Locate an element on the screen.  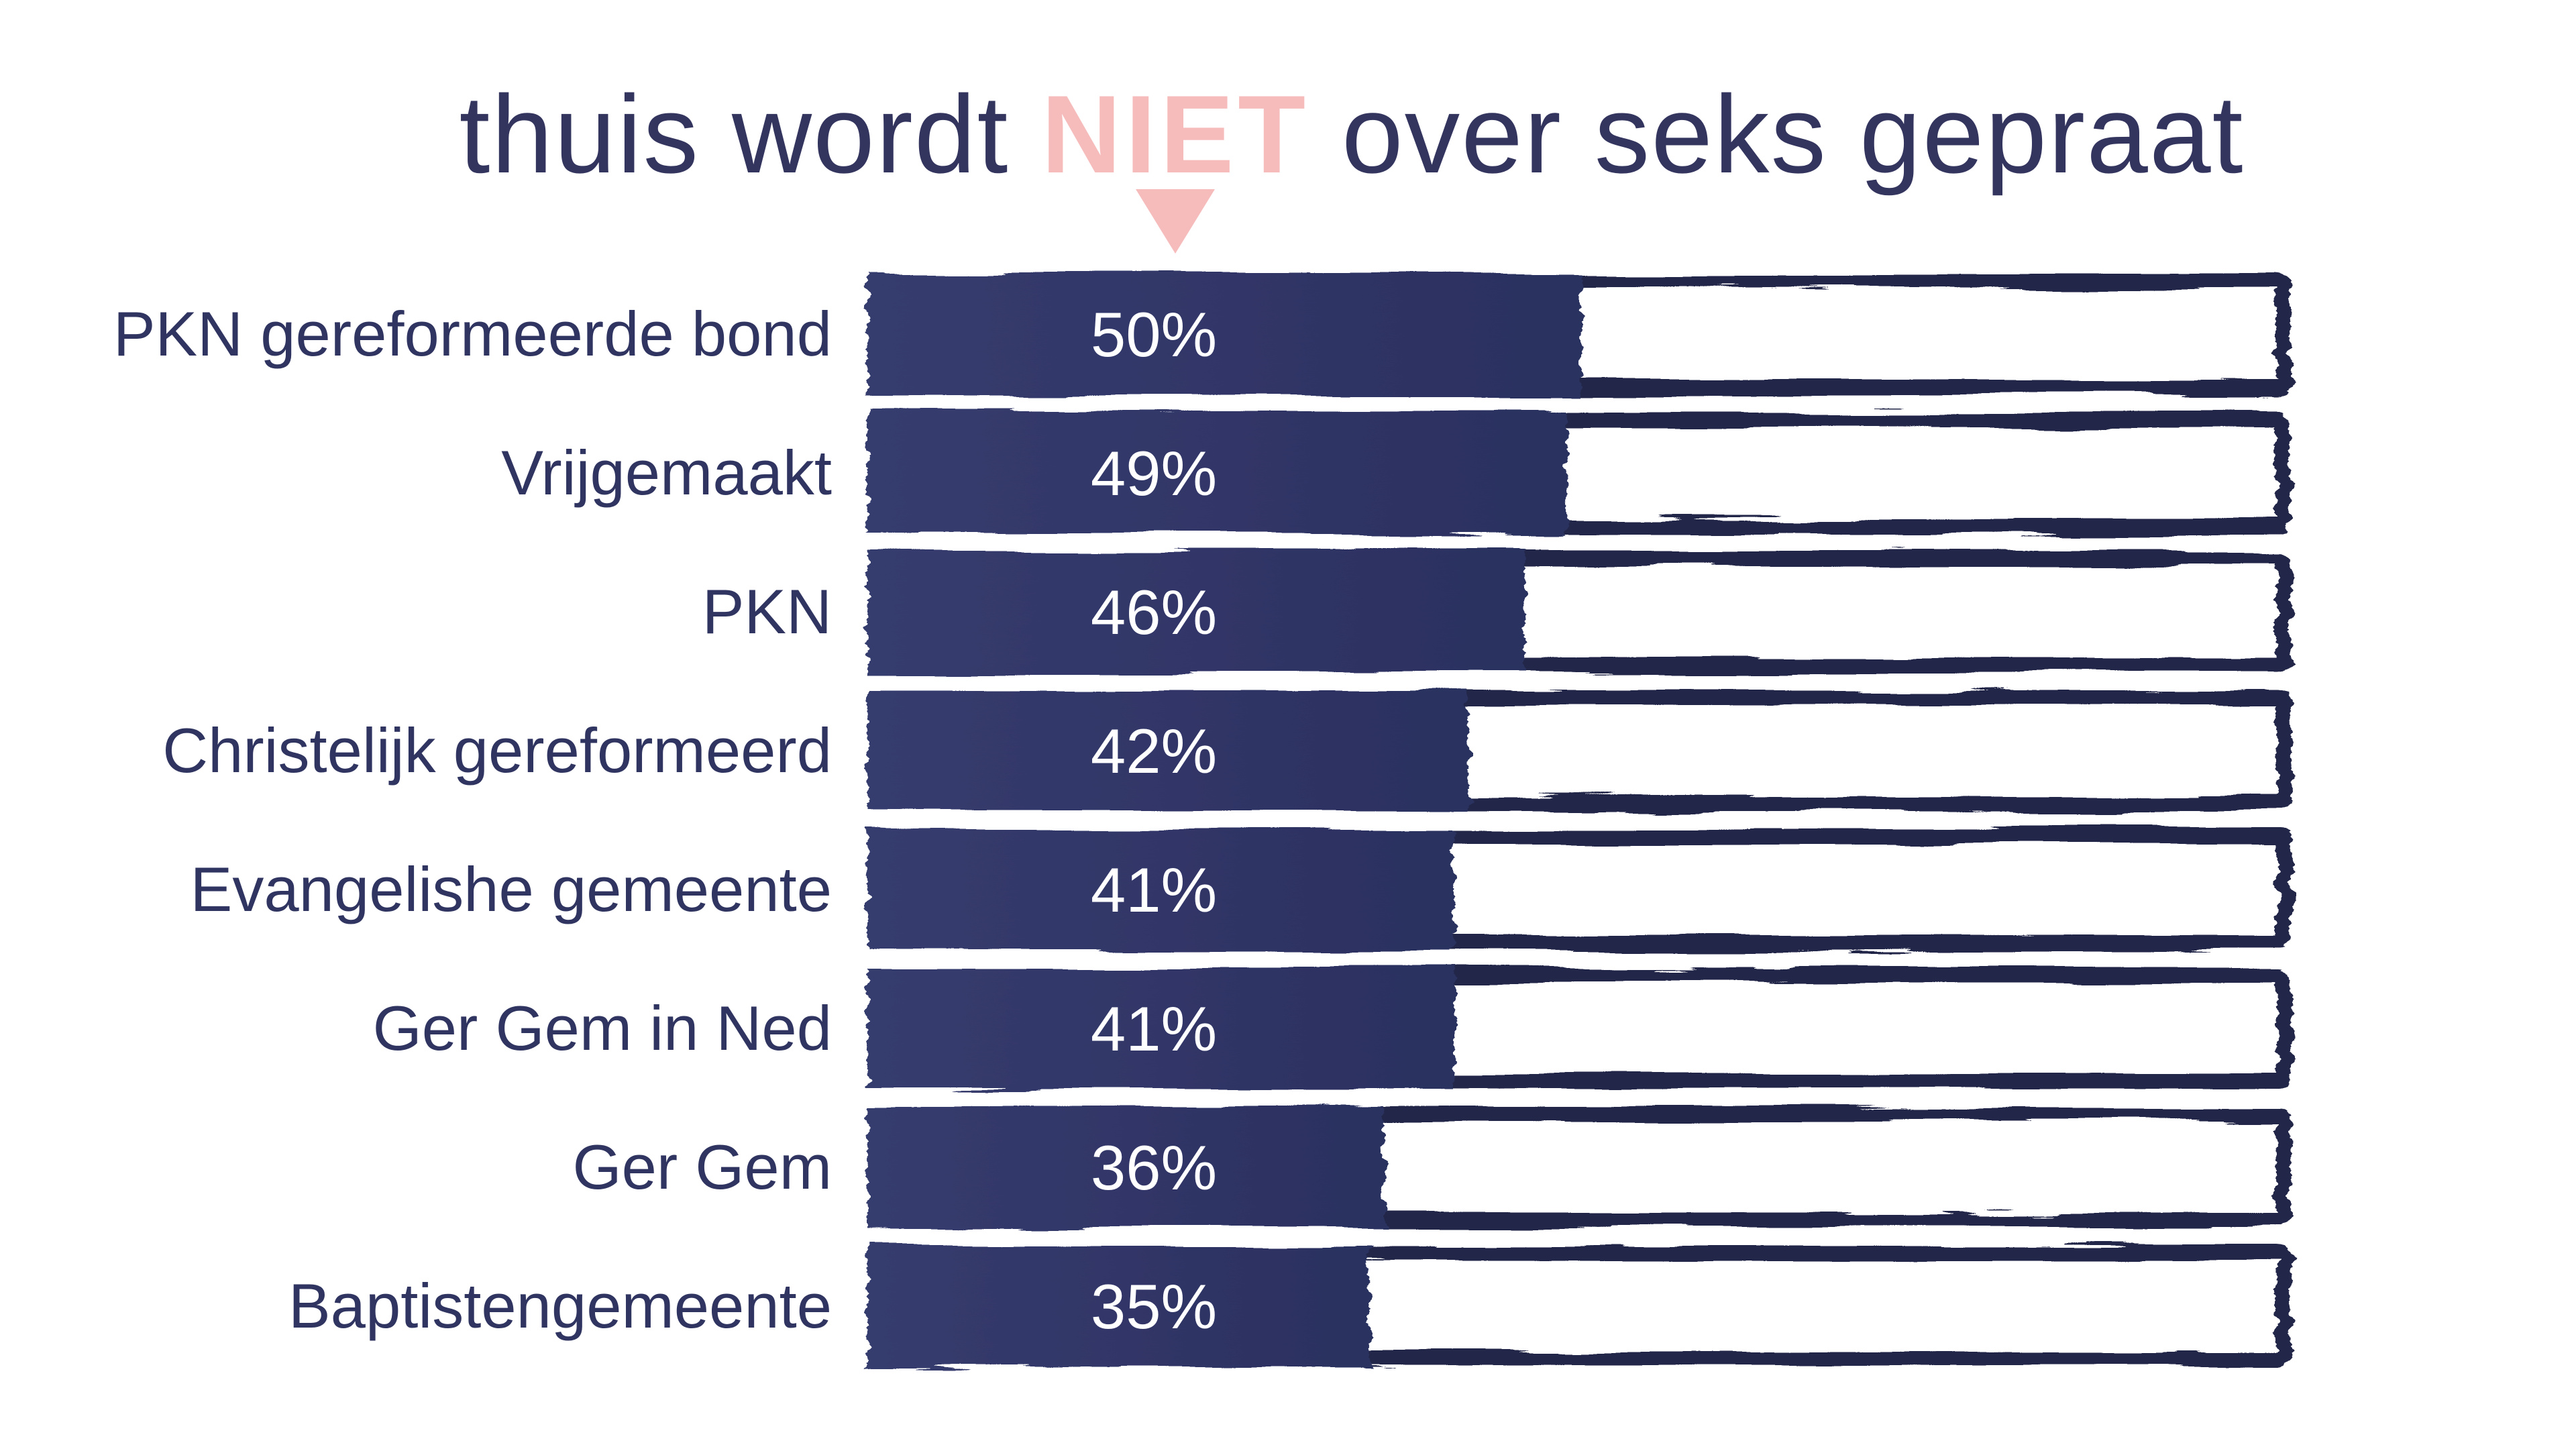
bar-label: Vrijgemaakt is located at coordinates (666, 472).